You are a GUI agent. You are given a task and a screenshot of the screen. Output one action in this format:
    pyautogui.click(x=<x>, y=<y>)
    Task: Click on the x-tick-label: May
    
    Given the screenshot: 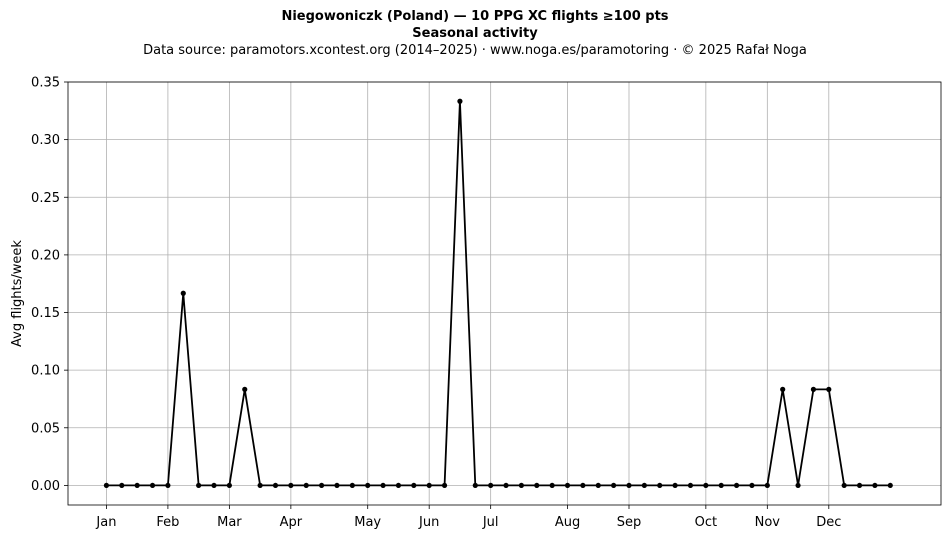 What is the action you would take?
    pyautogui.click(x=367, y=522)
    